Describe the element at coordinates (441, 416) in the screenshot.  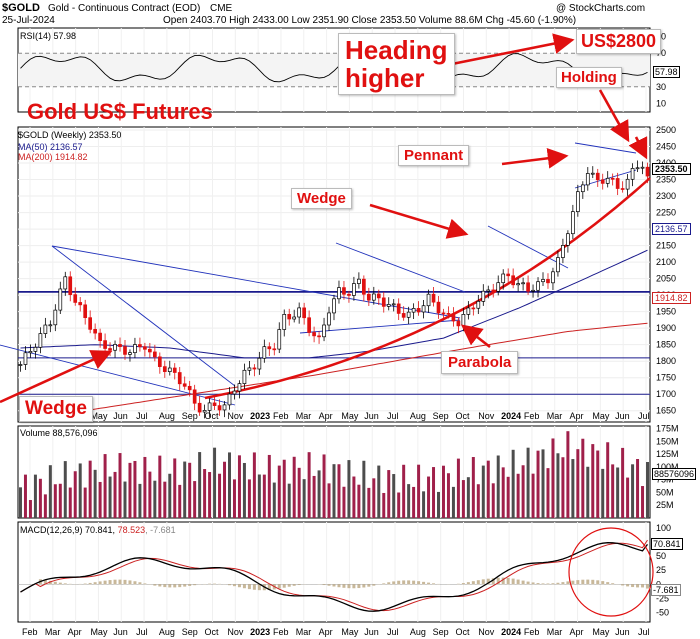
I see `x-tick-label-price: Sep` at that location.